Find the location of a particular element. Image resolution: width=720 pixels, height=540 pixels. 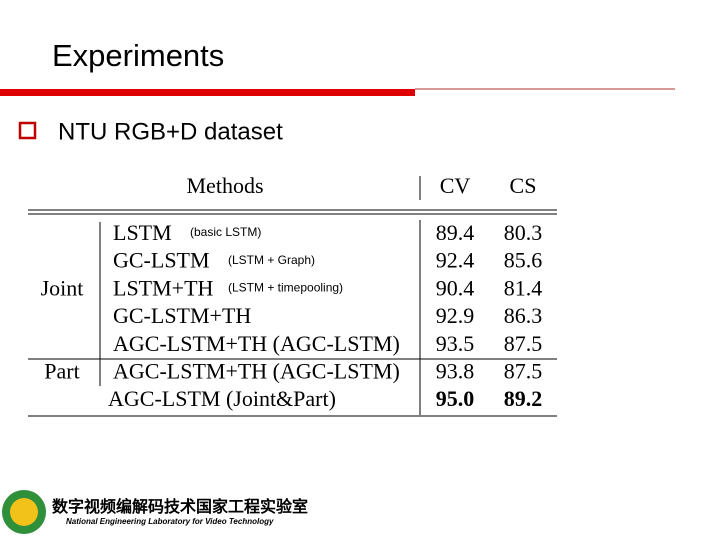

bullet-icon is located at coordinates (27, 130).